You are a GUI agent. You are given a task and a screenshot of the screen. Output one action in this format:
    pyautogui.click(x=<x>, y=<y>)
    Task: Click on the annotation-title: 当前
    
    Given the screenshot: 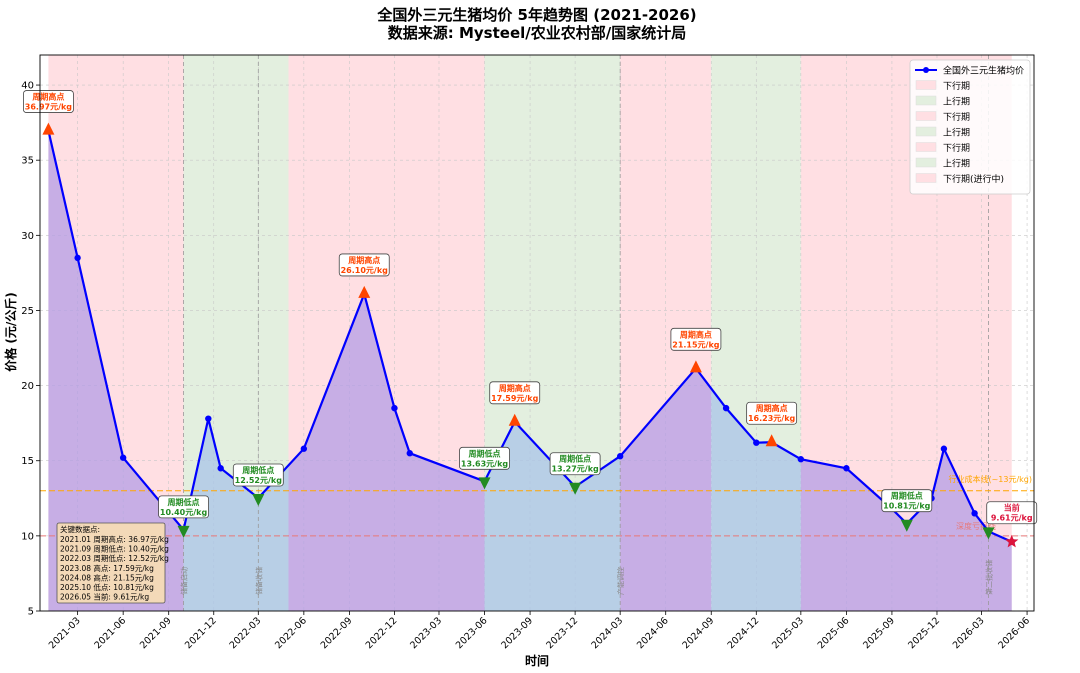 What is the action you would take?
    pyautogui.click(x=1012, y=508)
    